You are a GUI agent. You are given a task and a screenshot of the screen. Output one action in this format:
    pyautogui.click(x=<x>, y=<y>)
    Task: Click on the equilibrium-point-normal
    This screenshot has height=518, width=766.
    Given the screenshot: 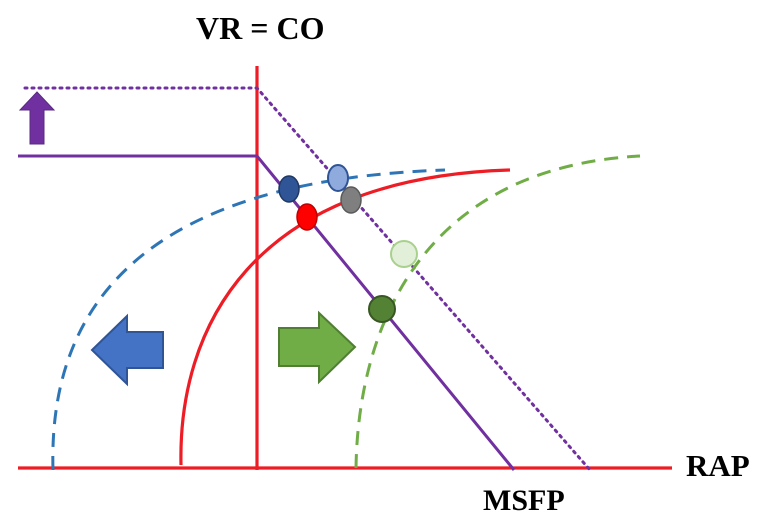 What is the action you would take?
    pyautogui.click(x=307, y=217)
    